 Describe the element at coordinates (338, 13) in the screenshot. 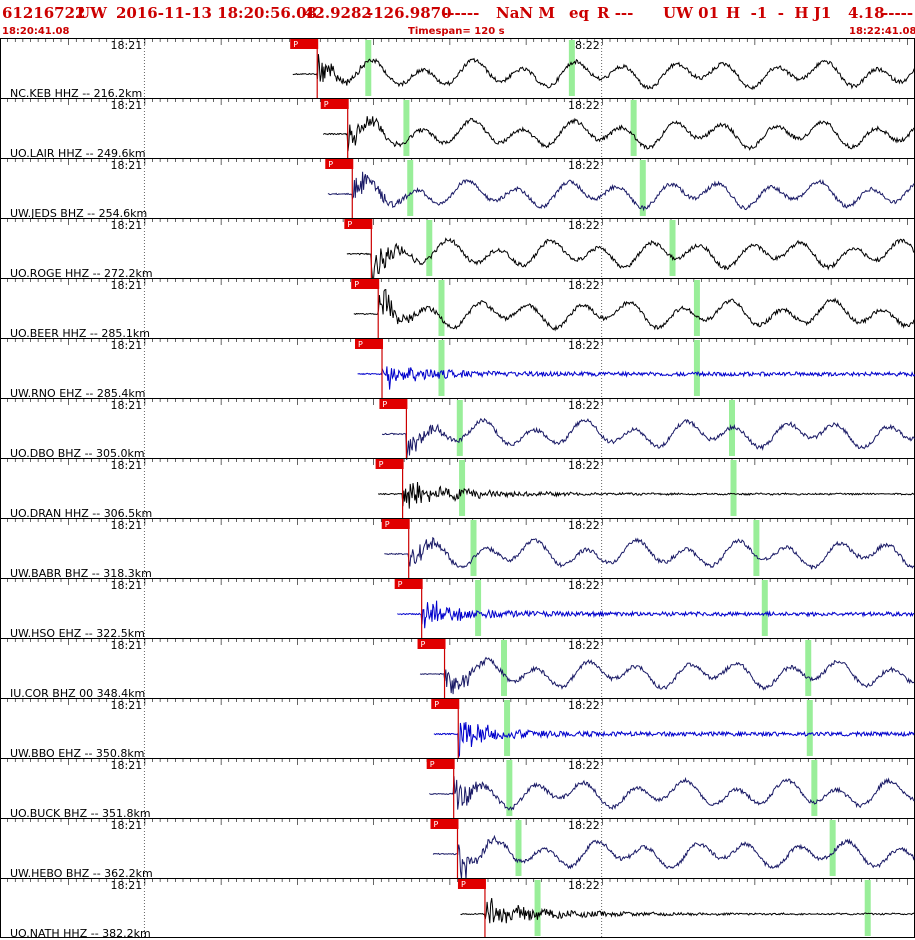

I see `event-lat: 42.9282` at that location.